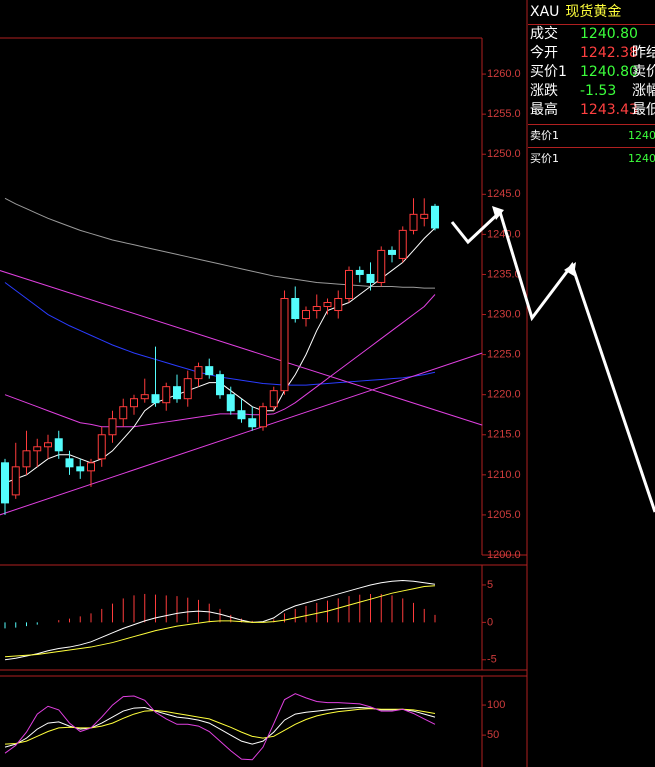  What do you see at coordinates (490, 585) in the screenshot?
I see `y-tick-label: 5` at bounding box center [490, 585].